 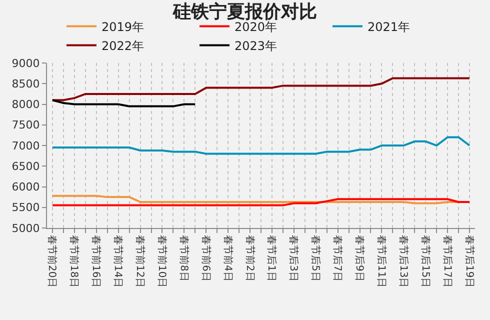 What do you see at coordinates (206, 258) in the screenshot?
I see `x-tick-label: 春节前6日` at bounding box center [206, 258].